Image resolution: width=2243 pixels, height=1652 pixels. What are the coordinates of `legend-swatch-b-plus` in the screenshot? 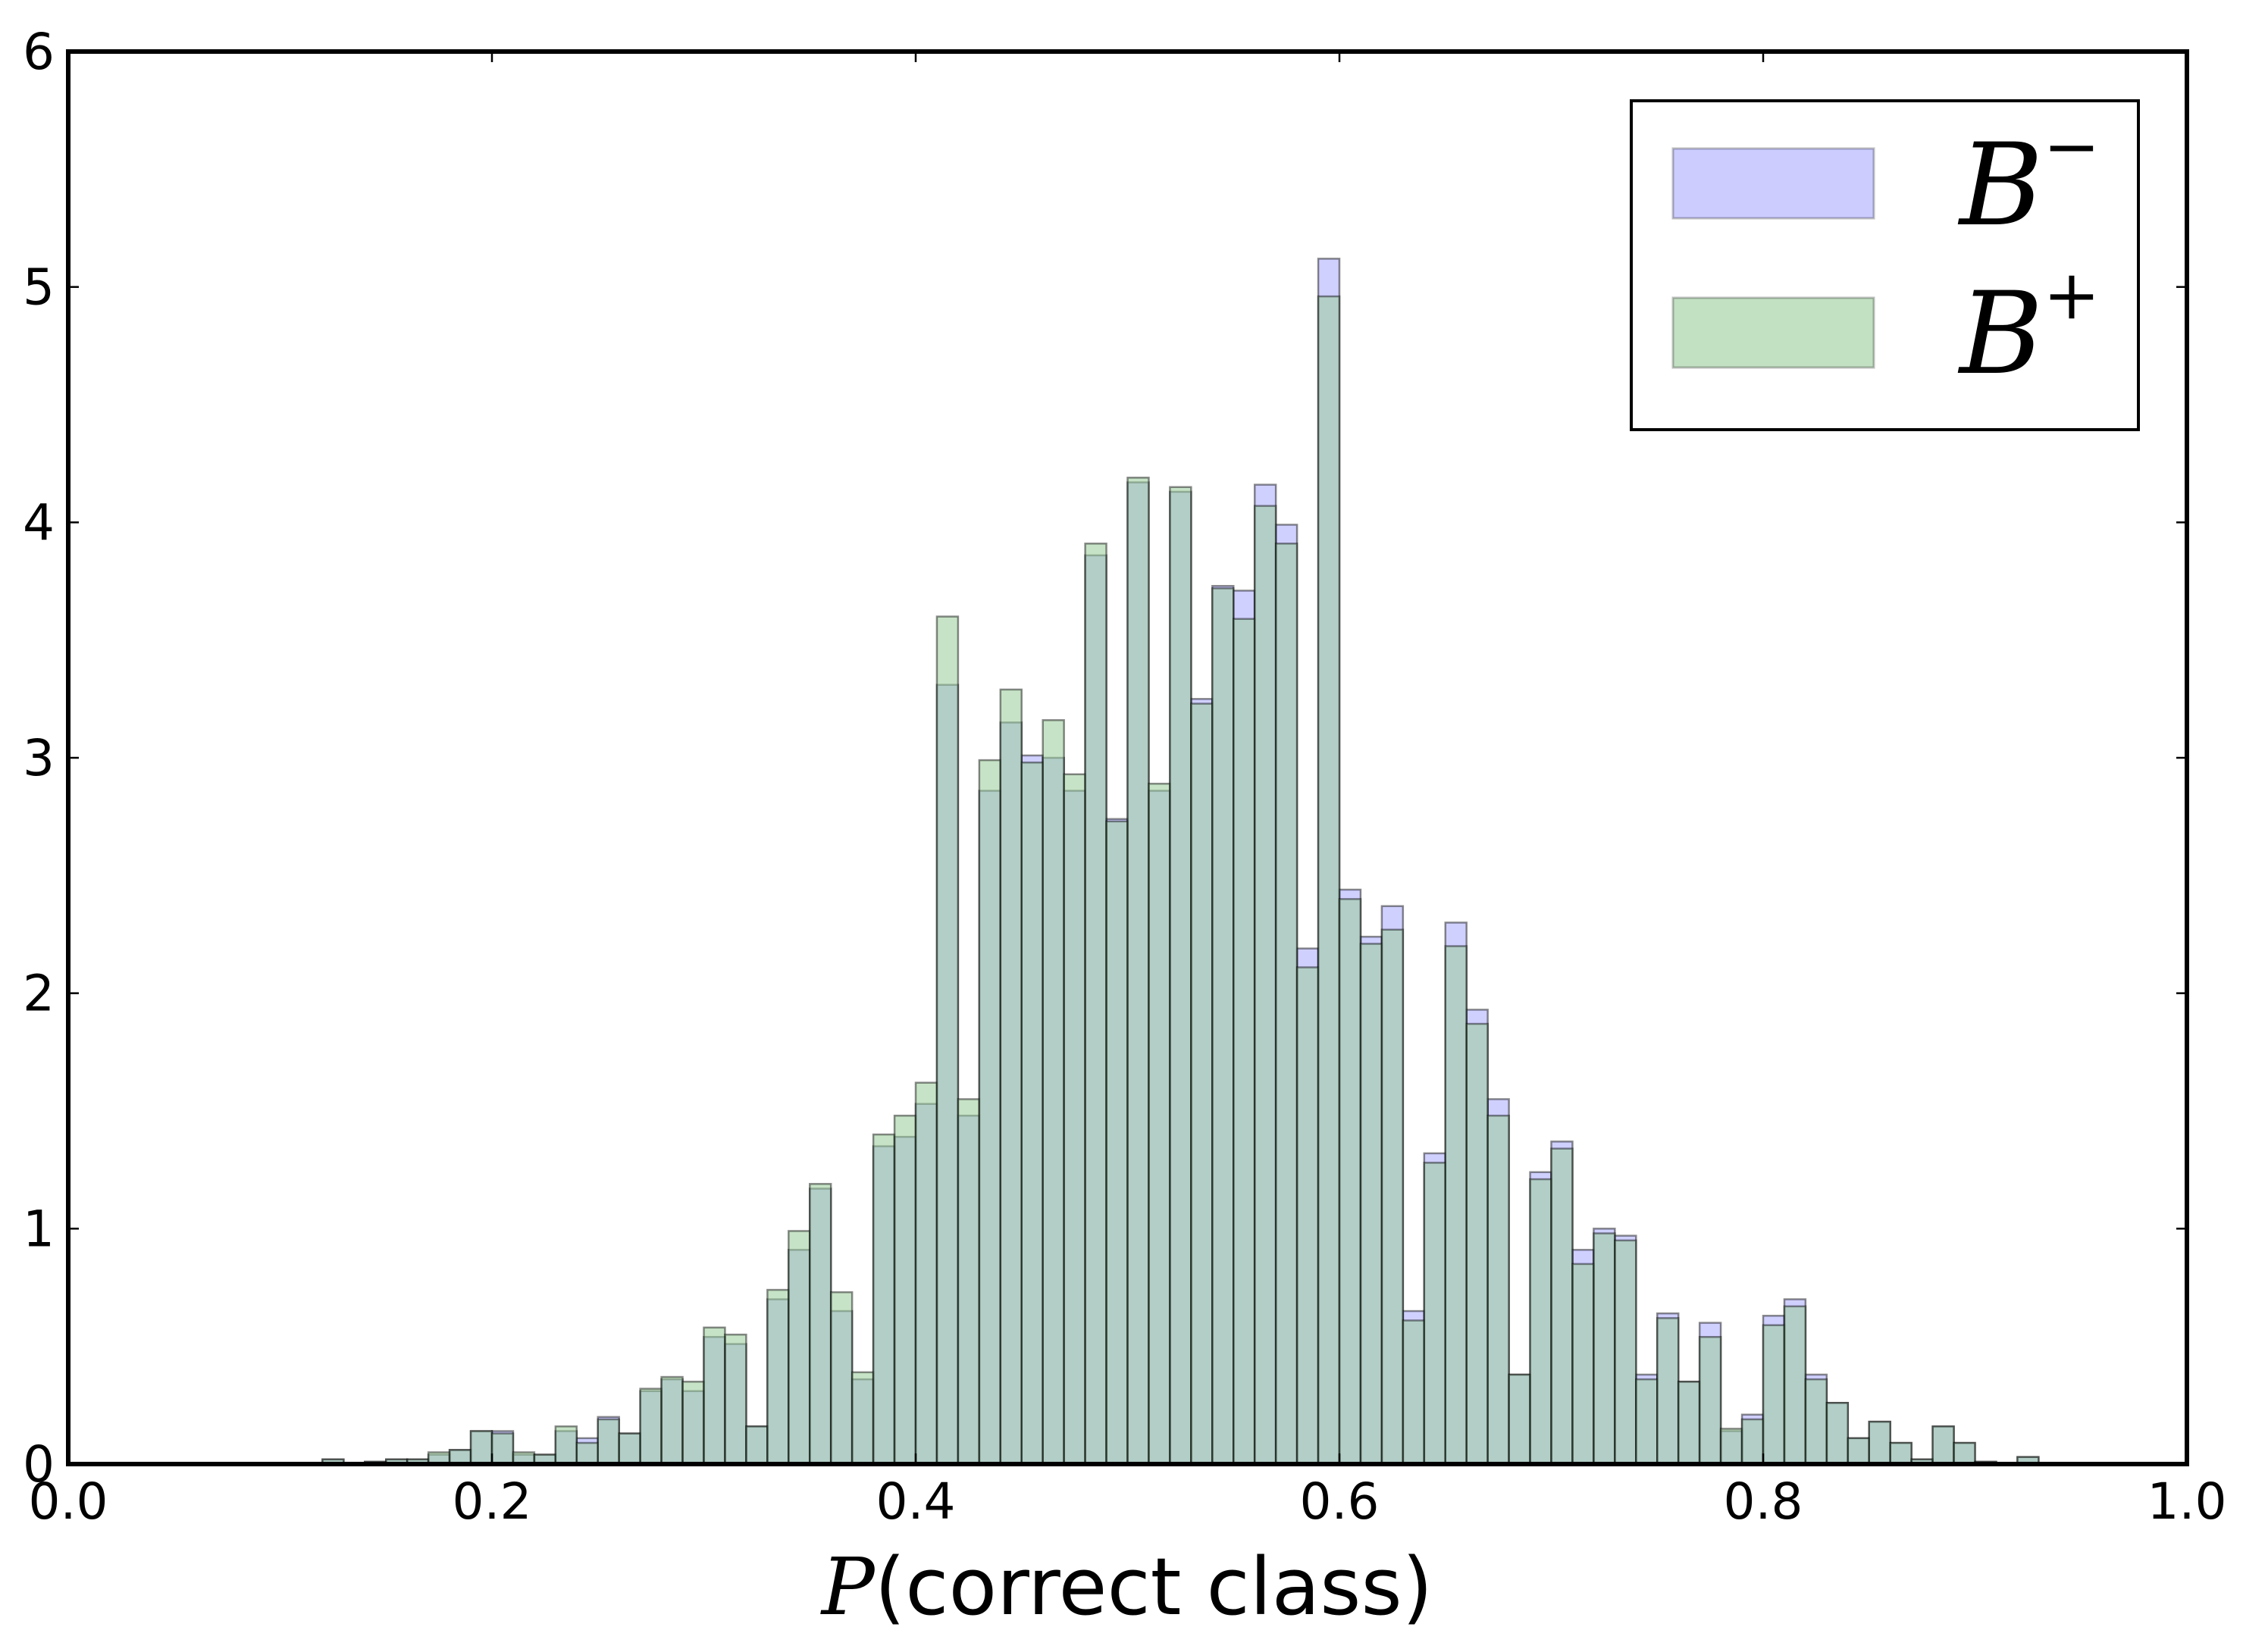 It's located at (1773, 332).